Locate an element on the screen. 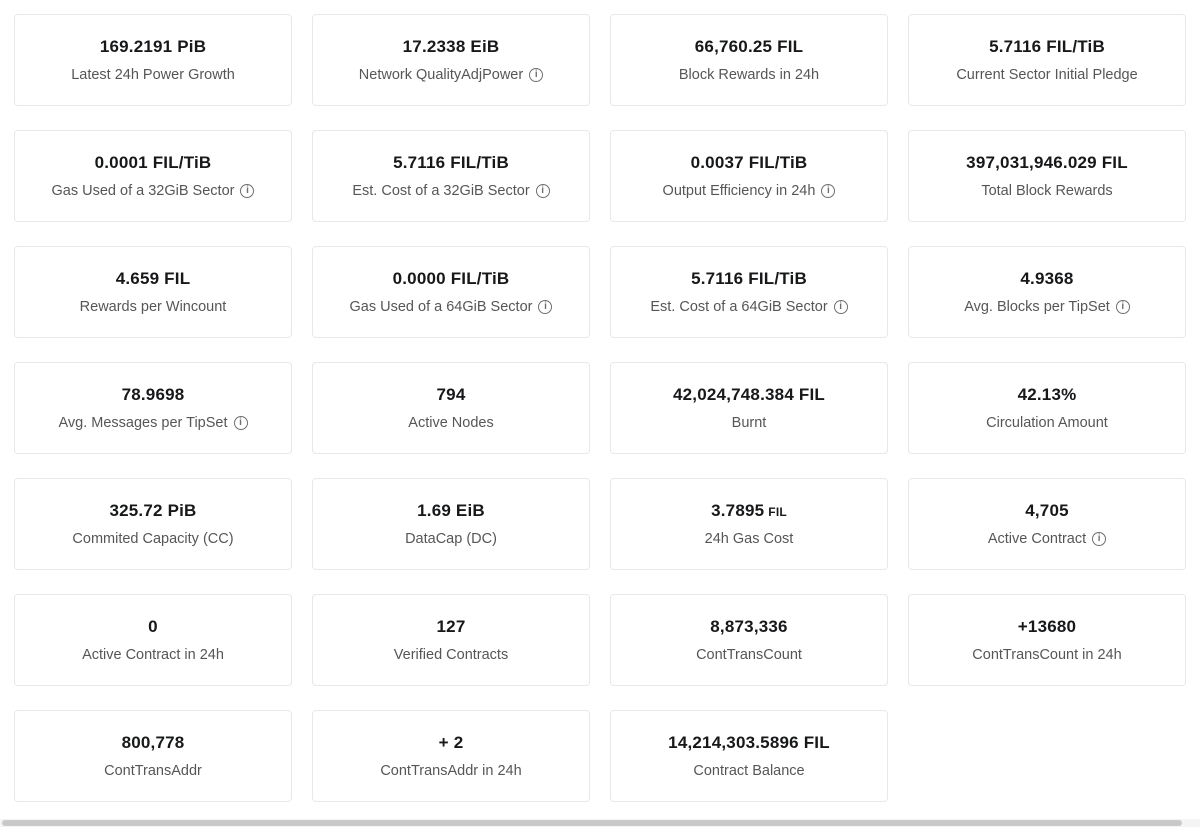 Image resolution: width=1200 pixels, height=827 pixels. stat-card: 1.69 EiB DataCap (DC) is located at coordinates (451, 524).